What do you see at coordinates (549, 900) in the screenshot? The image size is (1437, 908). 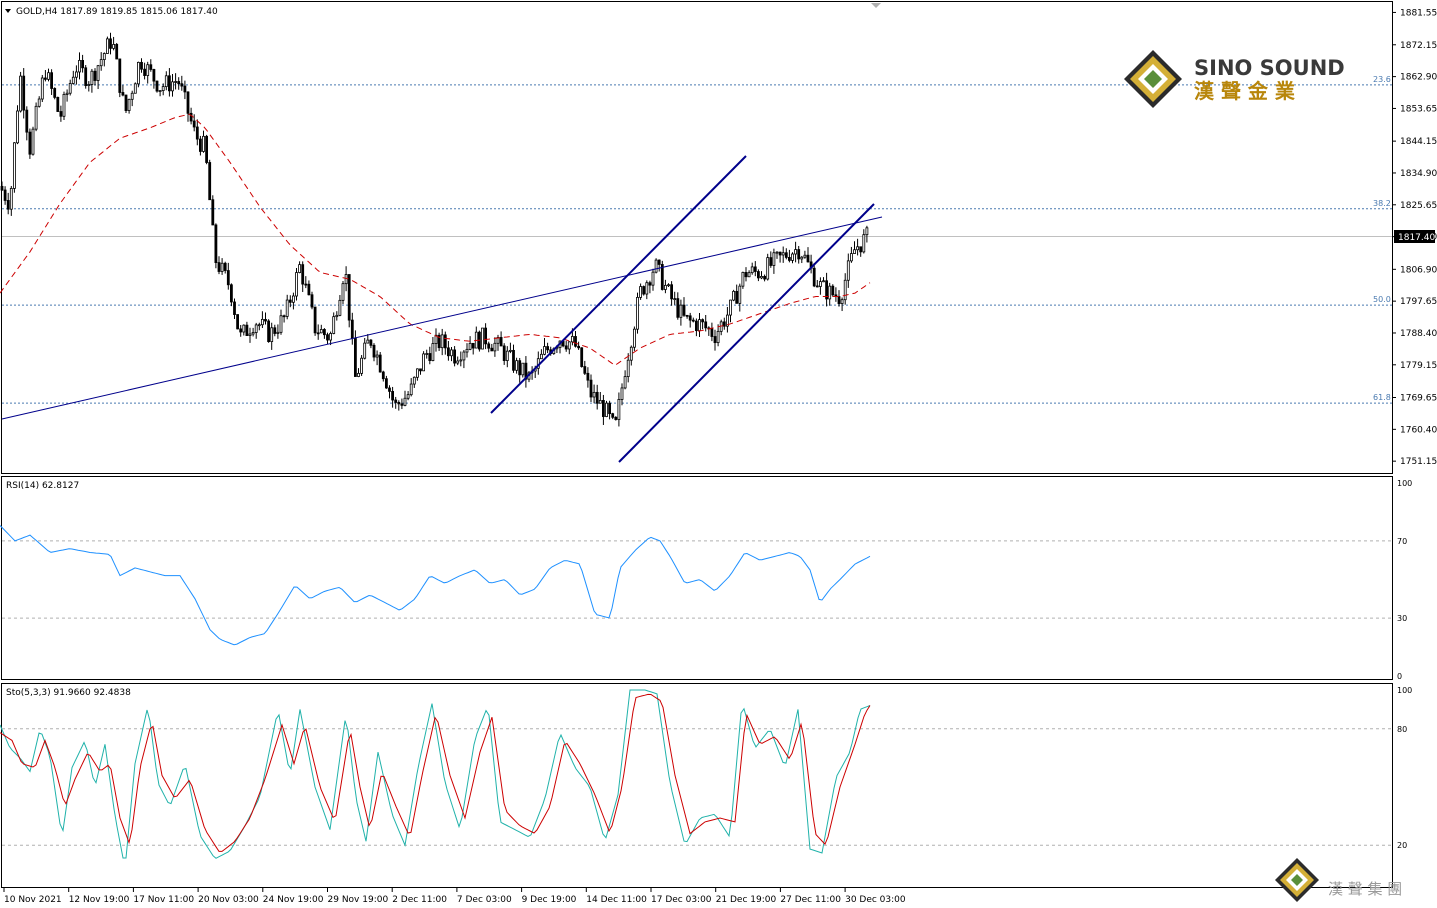 I see `time-tick-label: 9 Dec 19:00` at bounding box center [549, 900].